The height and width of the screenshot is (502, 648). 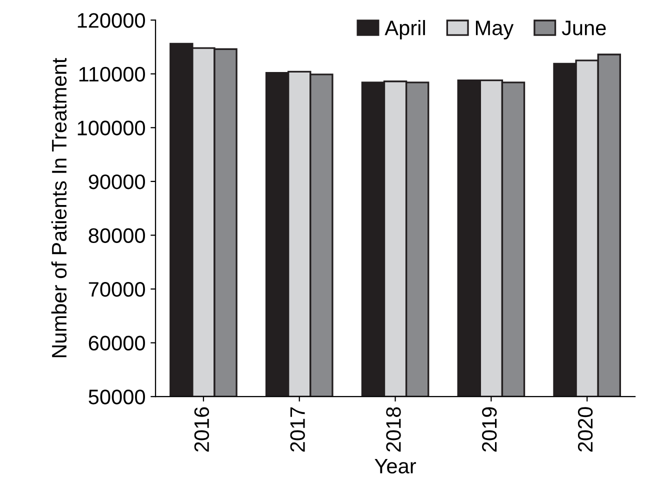 What do you see at coordinates (297, 429) in the screenshot?
I see `x-tick-label: 2017` at bounding box center [297, 429].